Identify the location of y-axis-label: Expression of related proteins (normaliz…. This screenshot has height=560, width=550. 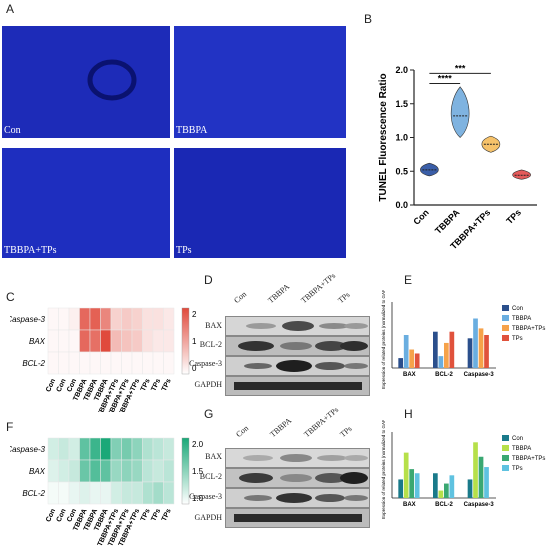
(383, 339).